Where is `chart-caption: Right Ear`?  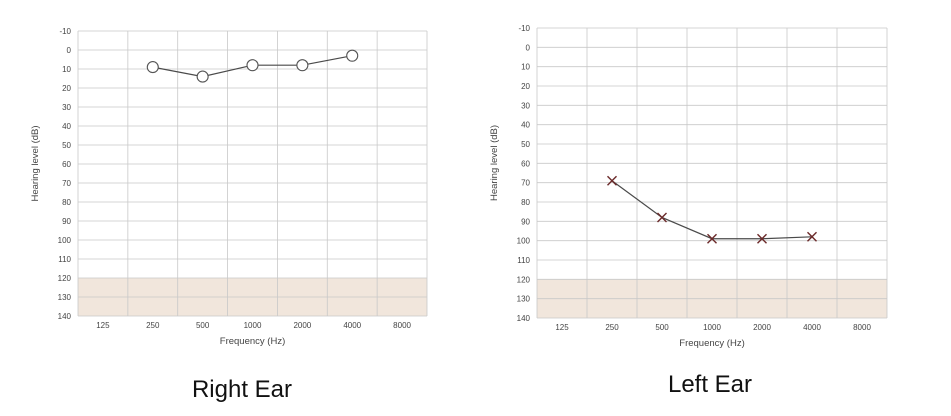
chart-caption: Right Ear is located at coordinates (242, 389).